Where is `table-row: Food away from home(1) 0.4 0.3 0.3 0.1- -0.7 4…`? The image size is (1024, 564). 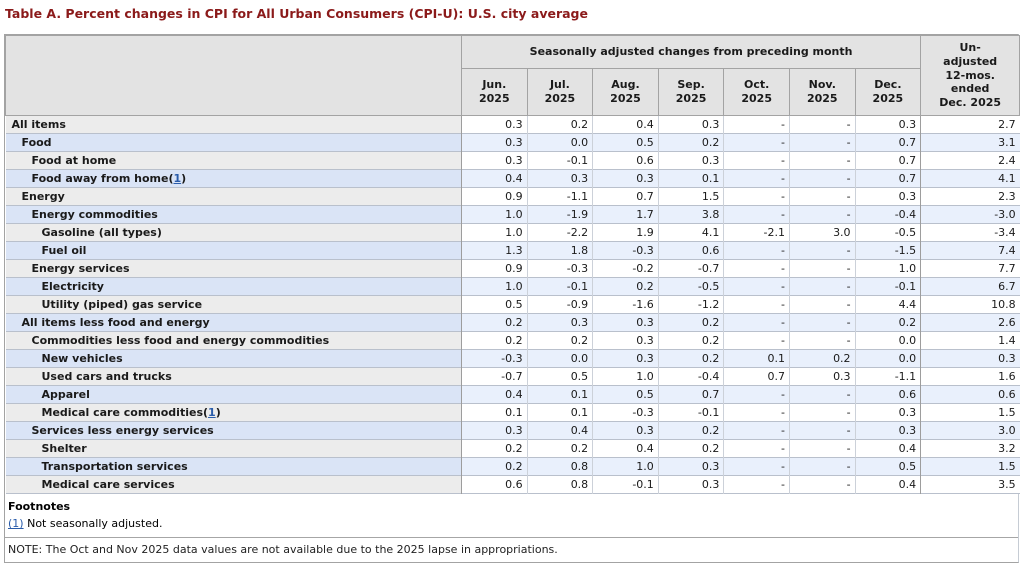
table-row: Food away from home(1) 0.4 0.3 0.3 0.1- -0.7 4… is located at coordinates (512, 178).